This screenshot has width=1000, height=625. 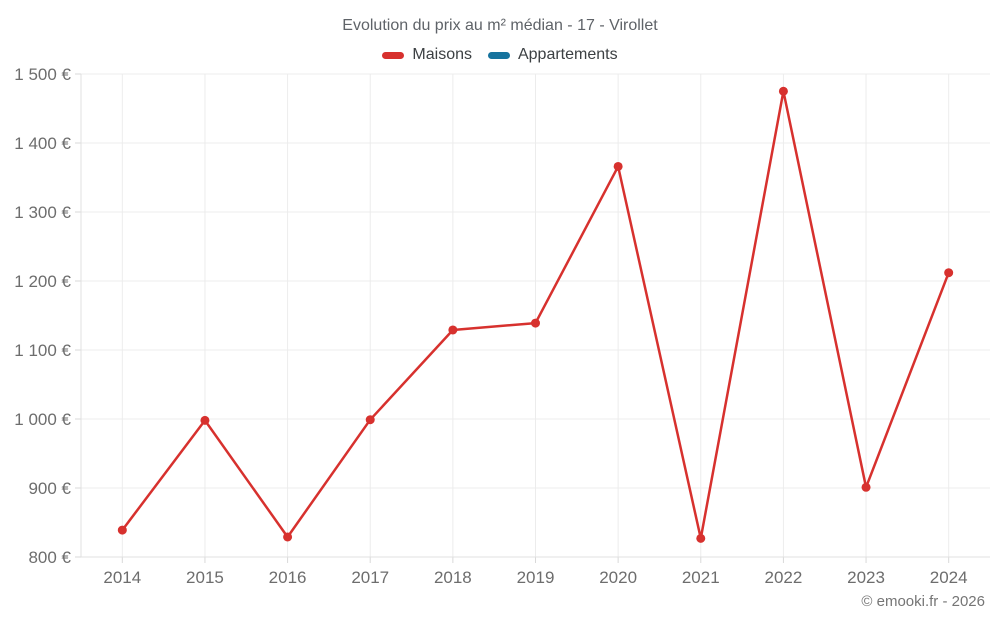 What do you see at coordinates (701, 577) in the screenshot?
I see `x-axis-label: 2021` at bounding box center [701, 577].